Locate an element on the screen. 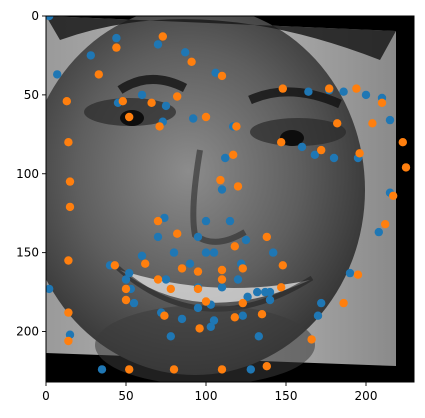 The width and height of the screenshot is (425, 418). y-tick-label: 200 is located at coordinates (27, 332).